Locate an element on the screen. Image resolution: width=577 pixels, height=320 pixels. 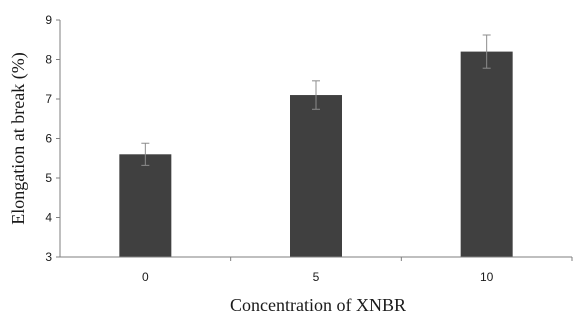
y-axis-ticks: 3 4 5 6 7 8 9 is located at coordinates (52, 138).